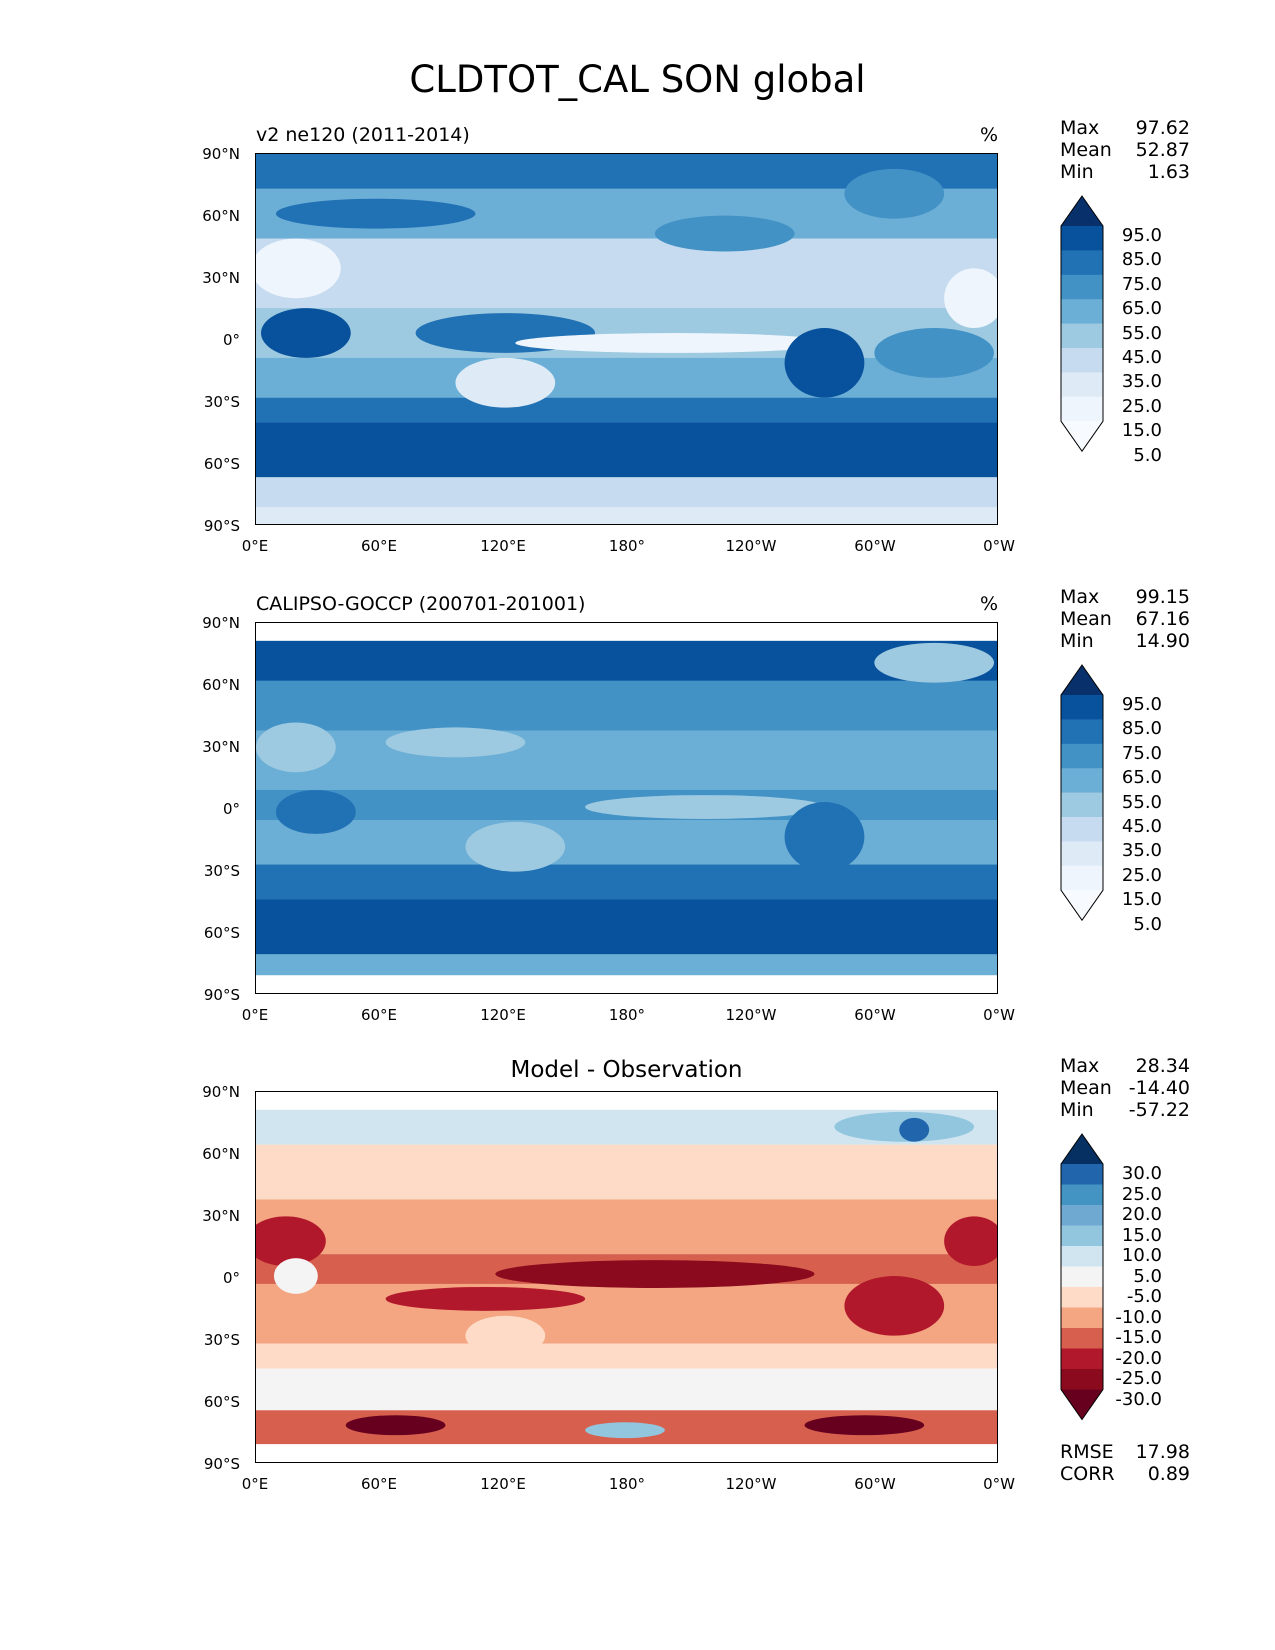  Describe the element at coordinates (627, 546) in the screenshot. I see `panel-1-xtick: 180°` at that location.